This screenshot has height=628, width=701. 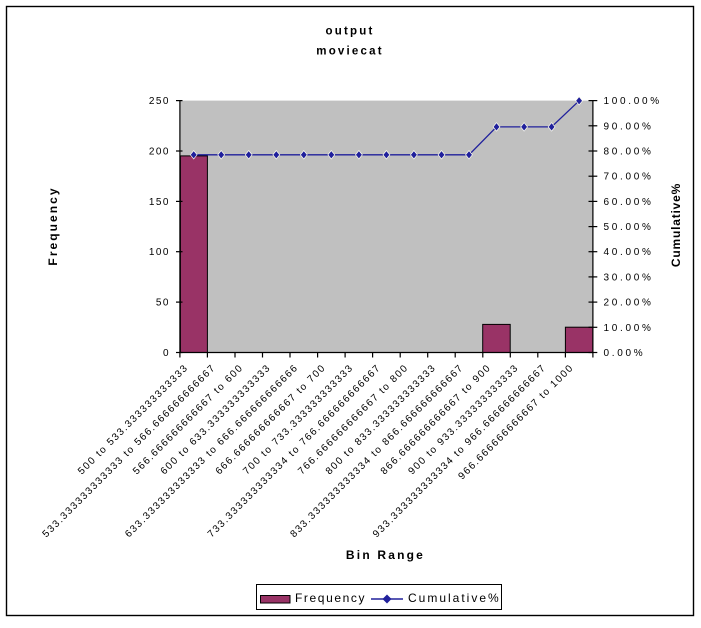 I want to click on svg-text: 60.00%, so click(x=629, y=202).